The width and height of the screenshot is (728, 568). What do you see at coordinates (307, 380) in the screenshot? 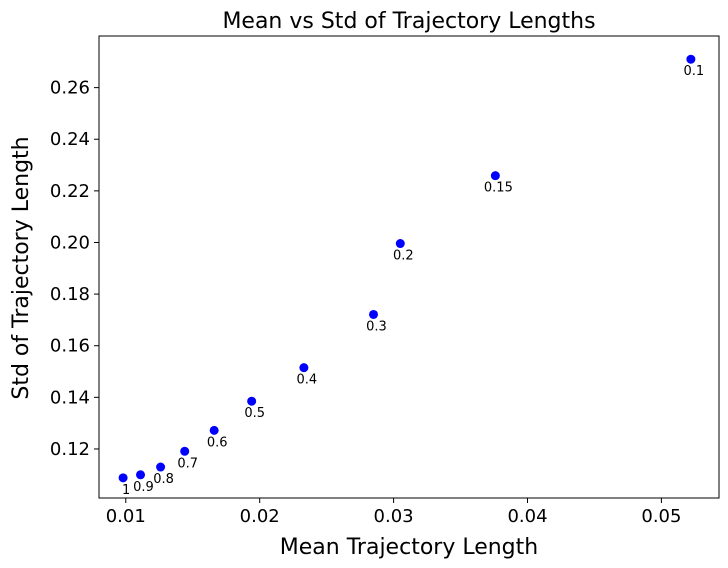
I see `data-point-label: 0.4` at bounding box center [307, 380].